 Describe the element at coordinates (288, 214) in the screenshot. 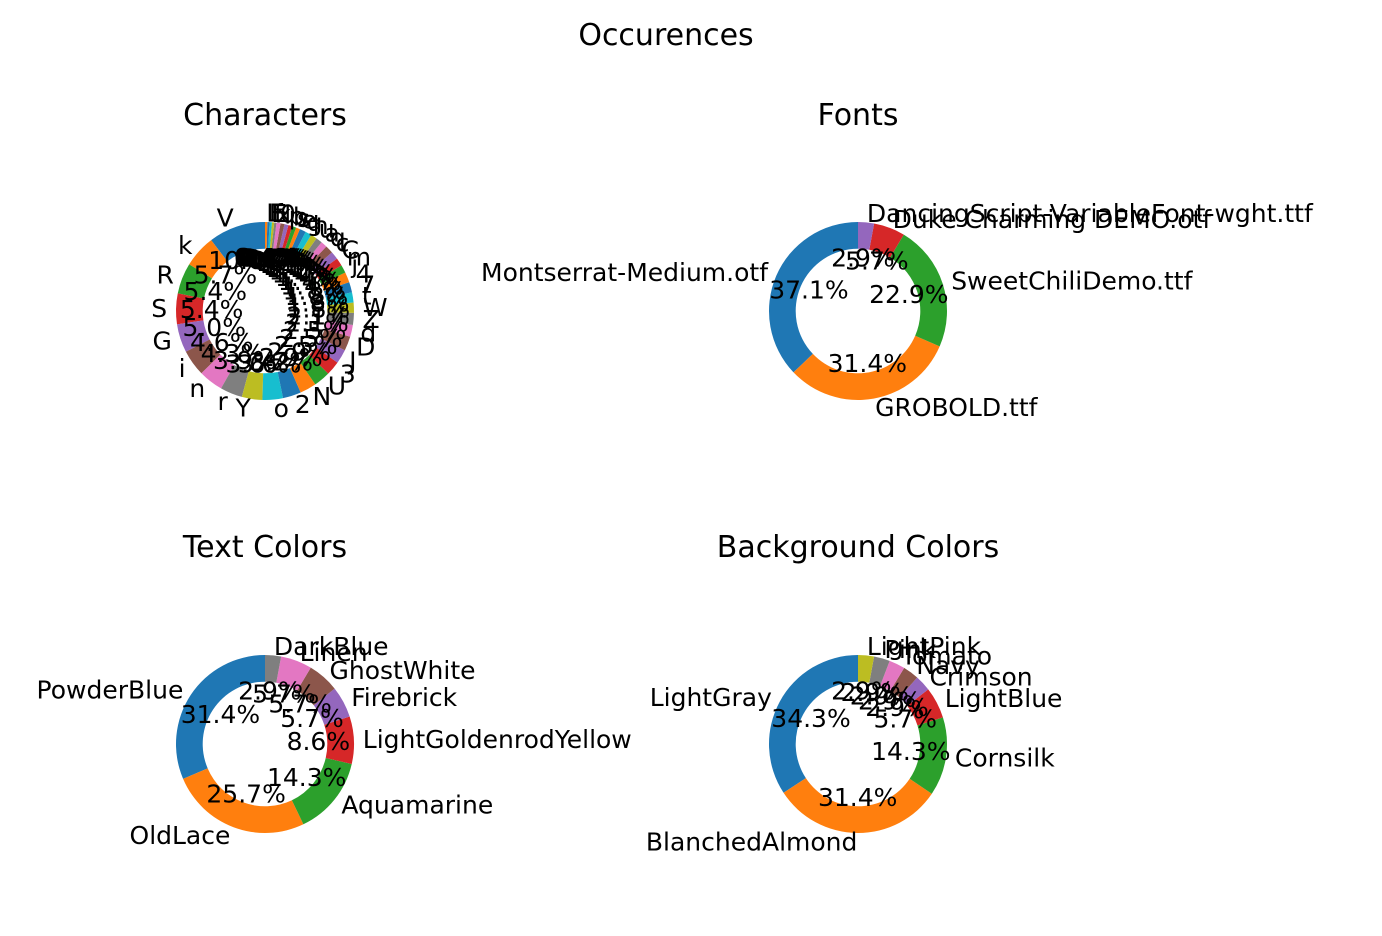

I see `characters-label-0: 0` at that location.